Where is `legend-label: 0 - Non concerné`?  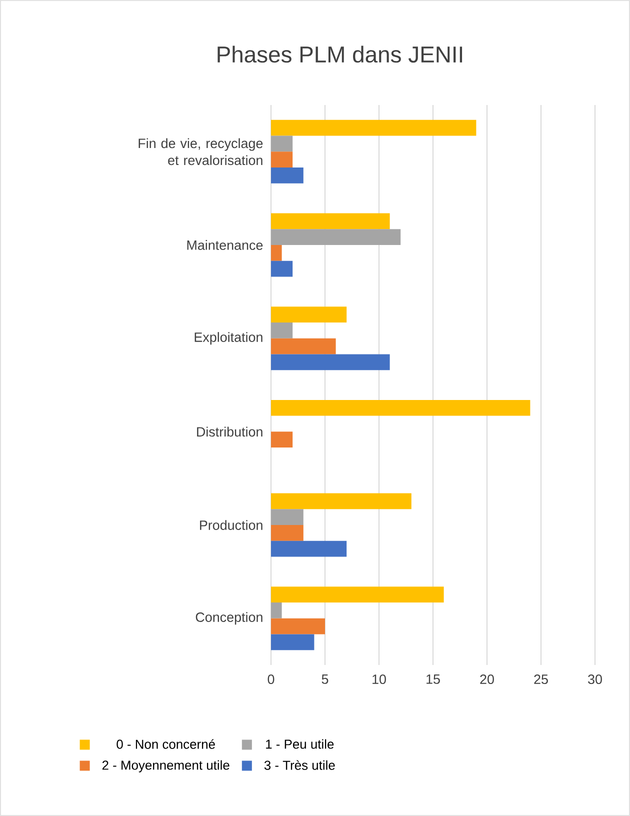 legend-label: 0 - Non concerné is located at coordinates (165, 744).